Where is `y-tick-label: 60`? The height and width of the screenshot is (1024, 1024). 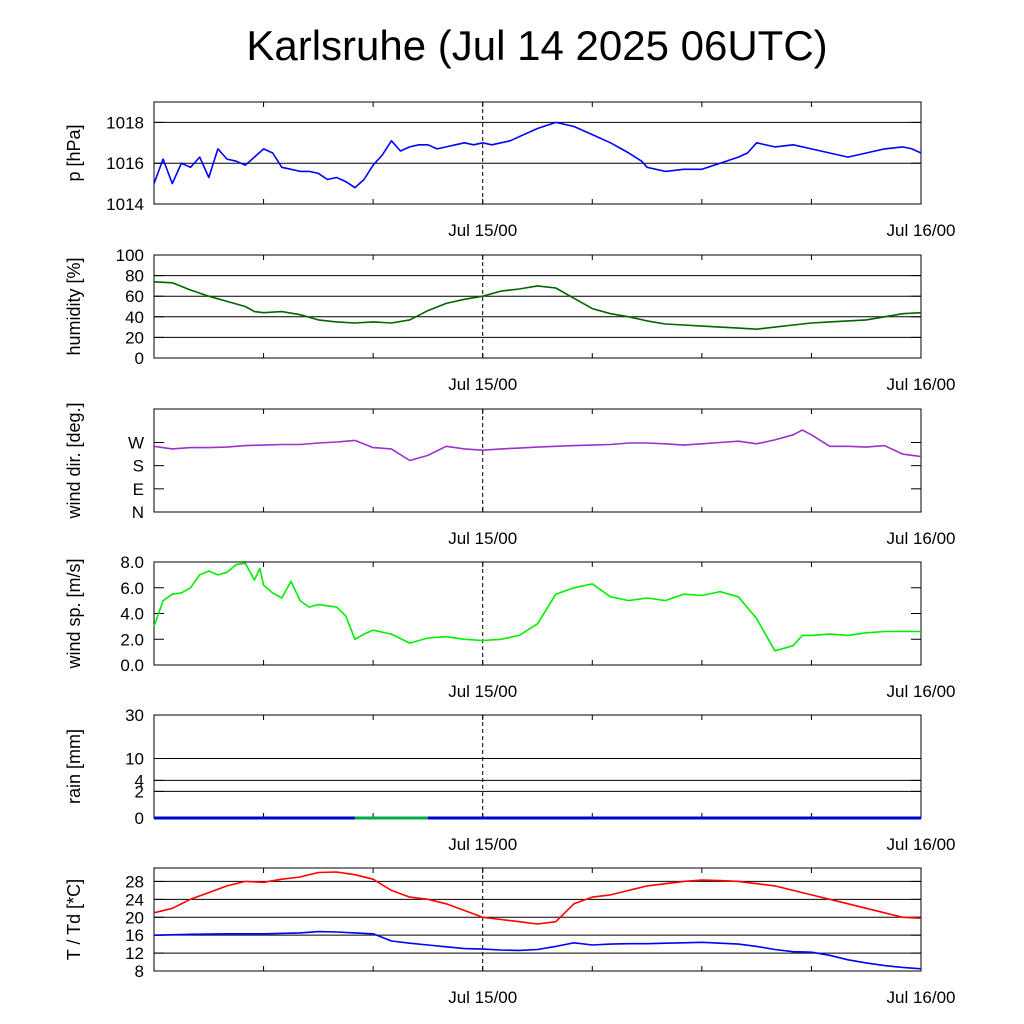
y-tick-label: 60 is located at coordinates (134, 296).